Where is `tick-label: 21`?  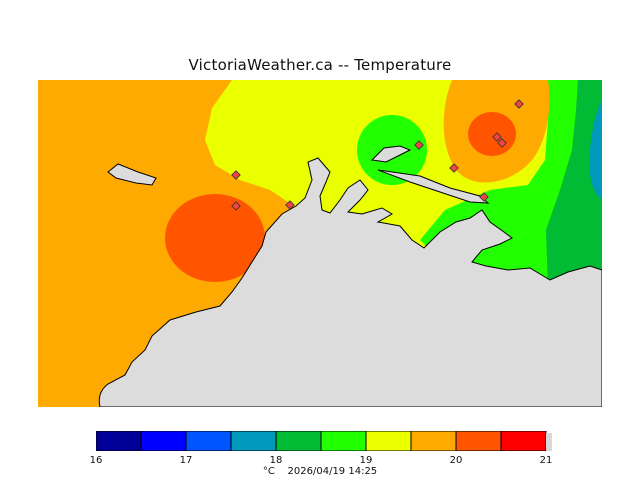 tick-label: 21 is located at coordinates (546, 460).